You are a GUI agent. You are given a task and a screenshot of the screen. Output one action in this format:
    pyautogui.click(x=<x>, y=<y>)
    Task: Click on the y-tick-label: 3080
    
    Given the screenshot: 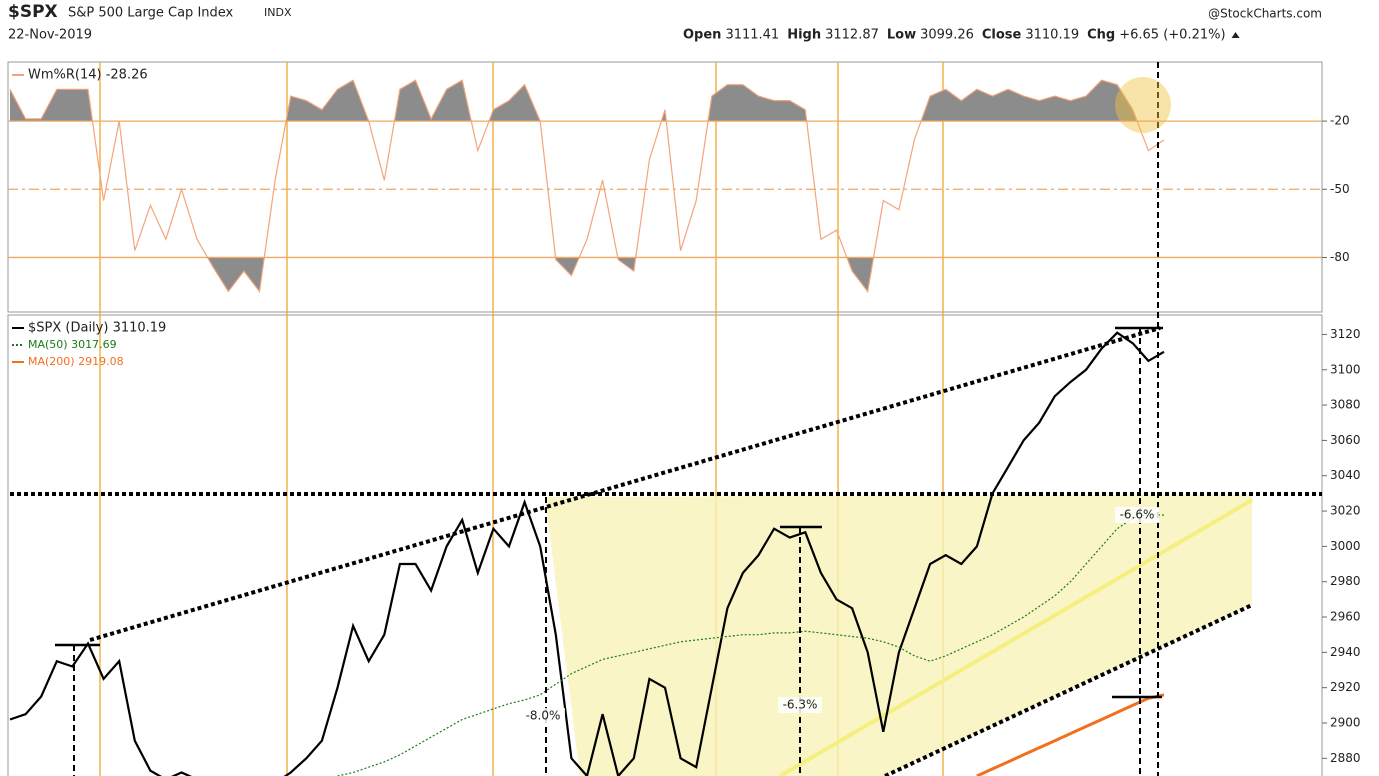 What is the action you would take?
    pyautogui.click(x=1345, y=405)
    